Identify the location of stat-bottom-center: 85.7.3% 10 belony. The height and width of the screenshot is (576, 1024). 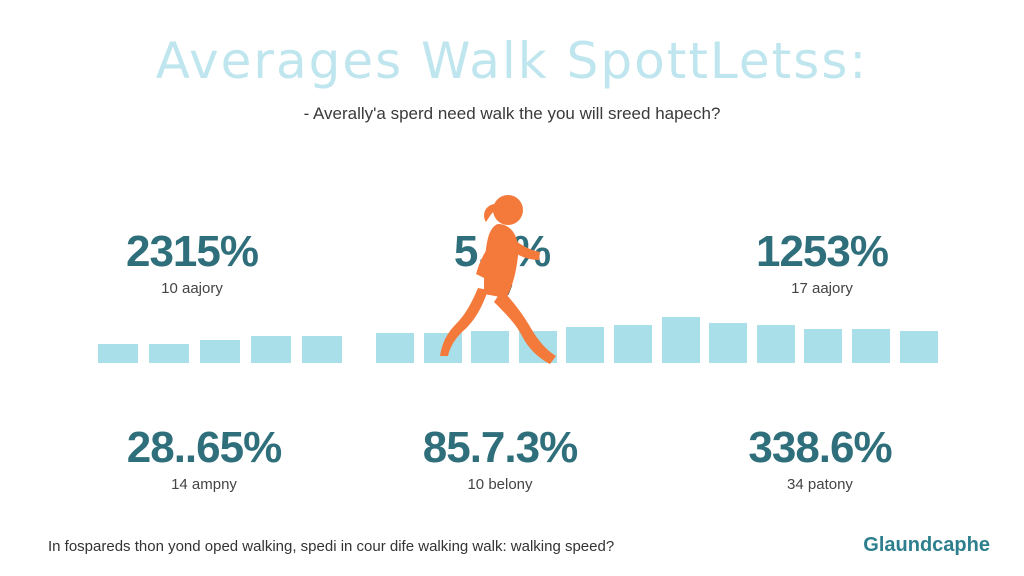
(500, 458).